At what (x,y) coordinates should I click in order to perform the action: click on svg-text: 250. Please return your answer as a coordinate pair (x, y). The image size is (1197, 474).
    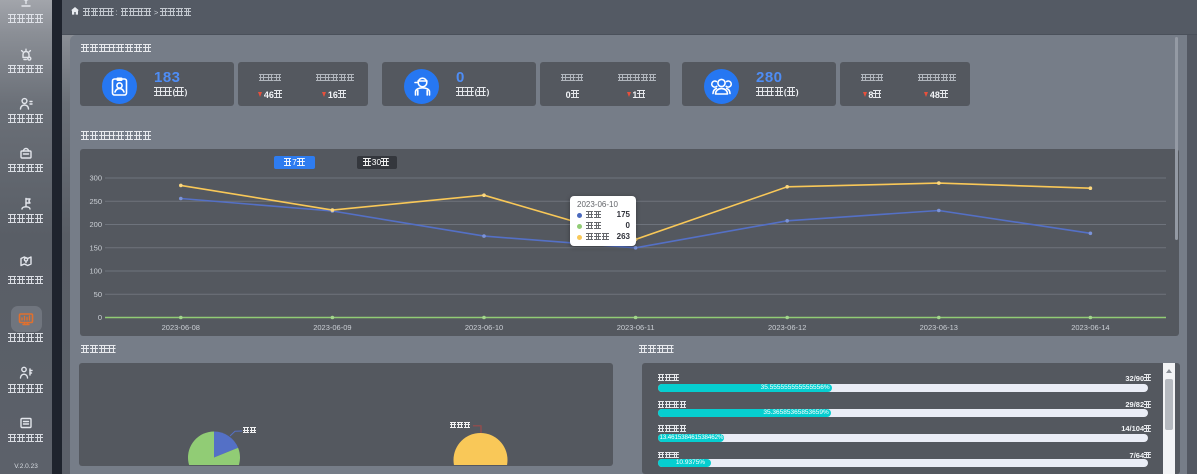
    Looking at the image, I should click on (95, 201).